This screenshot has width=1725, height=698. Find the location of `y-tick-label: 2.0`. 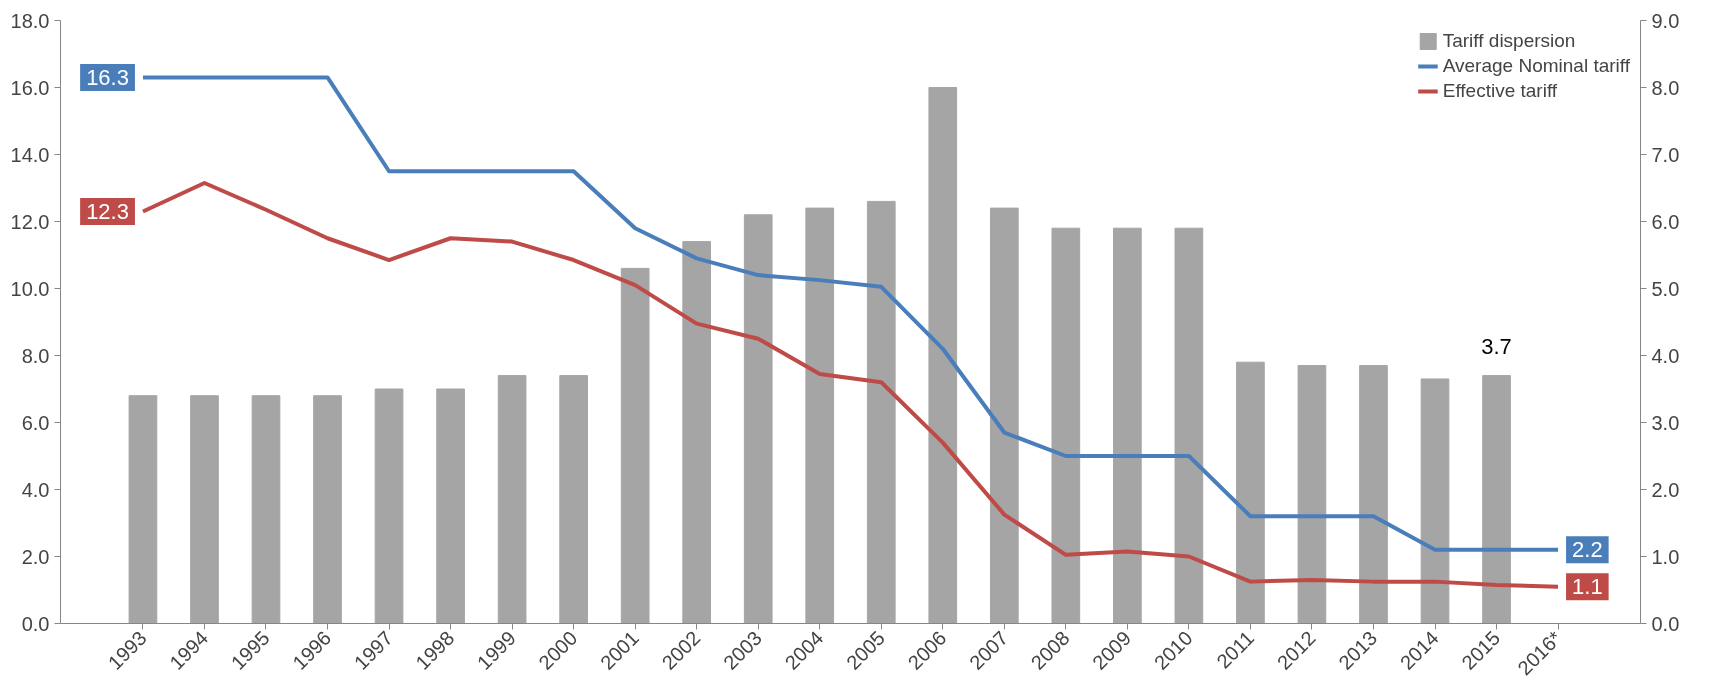

y-tick-label: 2.0 is located at coordinates (35, 556).